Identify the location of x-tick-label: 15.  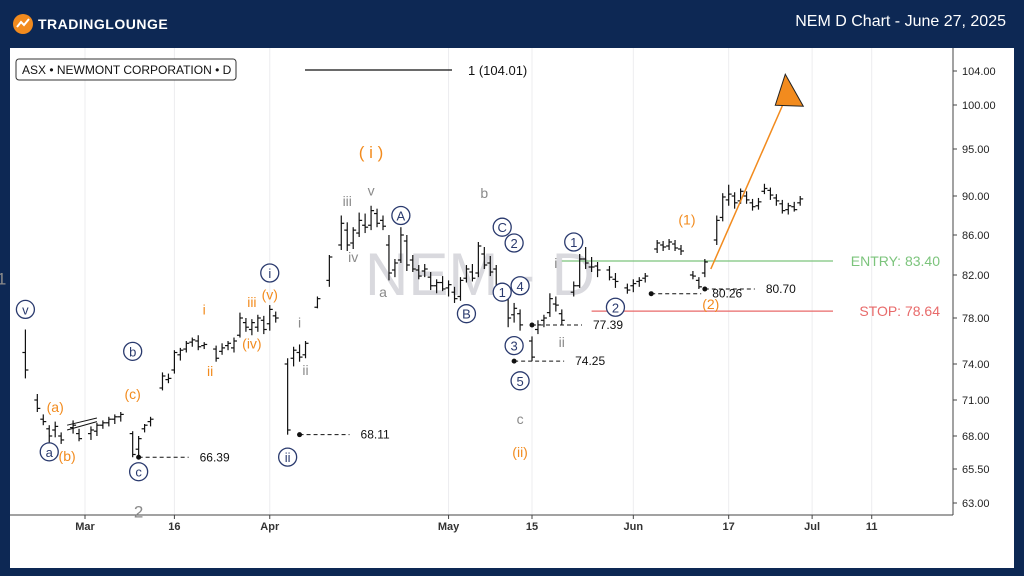
(532, 527).